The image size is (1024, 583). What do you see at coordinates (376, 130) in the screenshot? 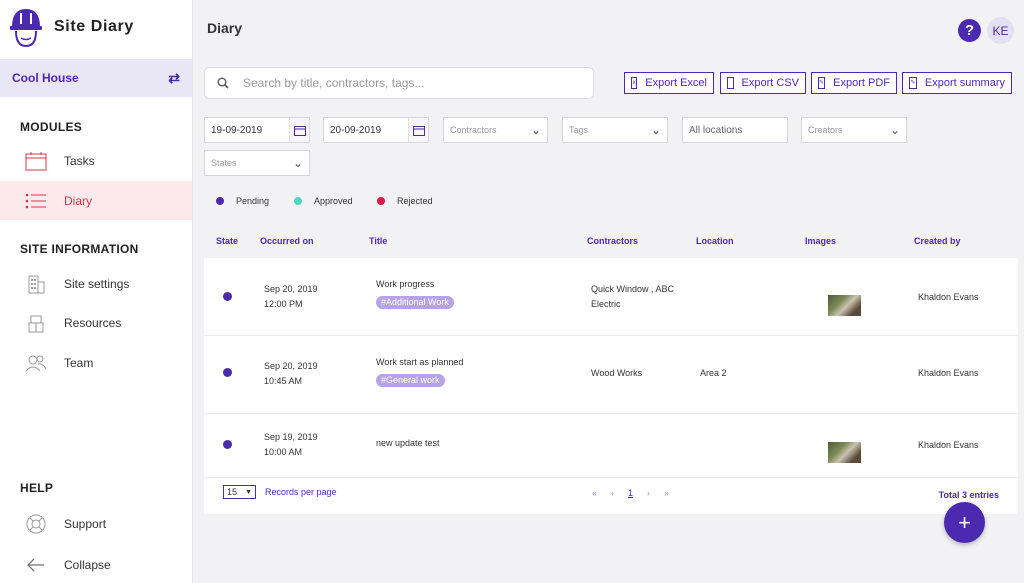
I see `date-to-picker: 20-09-2019` at bounding box center [376, 130].